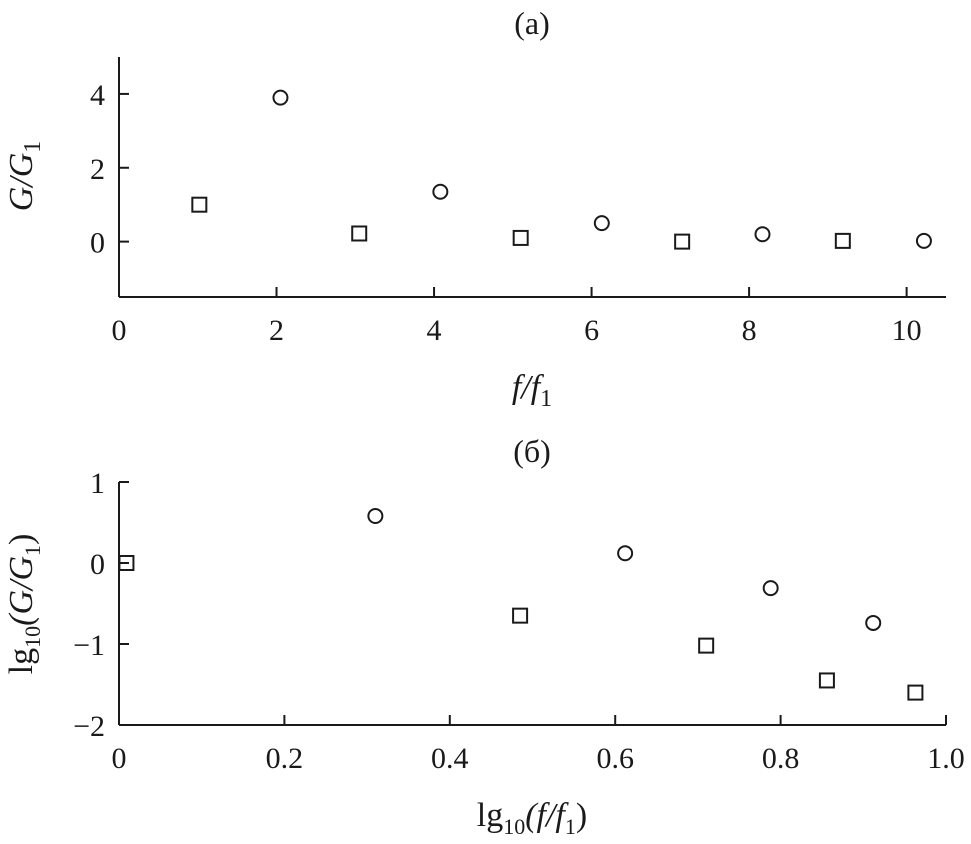 The image size is (971, 844). I want to click on panel-a-x-tick-label: 10, so click(907, 330).